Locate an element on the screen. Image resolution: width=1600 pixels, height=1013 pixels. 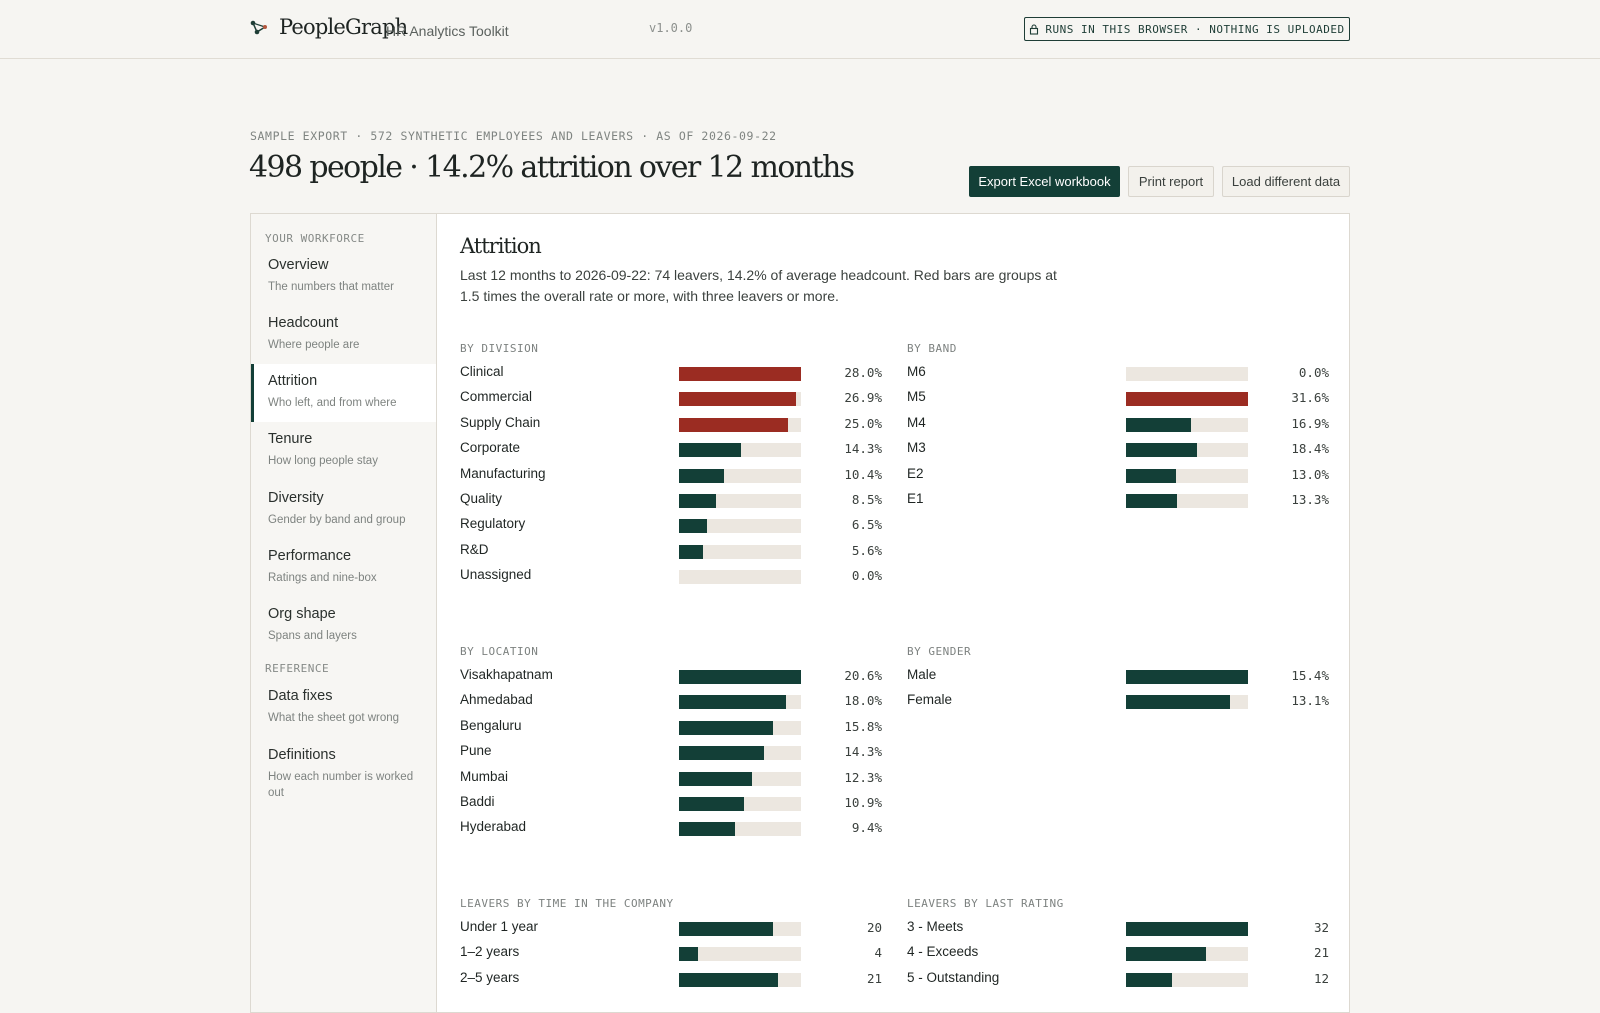
bar-value: 26.9% is located at coordinates (863, 398).